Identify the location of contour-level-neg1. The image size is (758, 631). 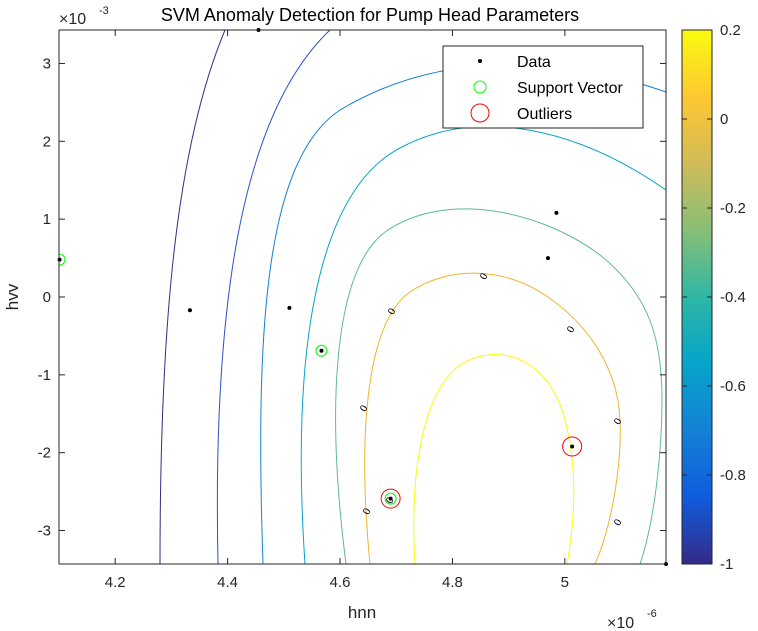
(192, 297).